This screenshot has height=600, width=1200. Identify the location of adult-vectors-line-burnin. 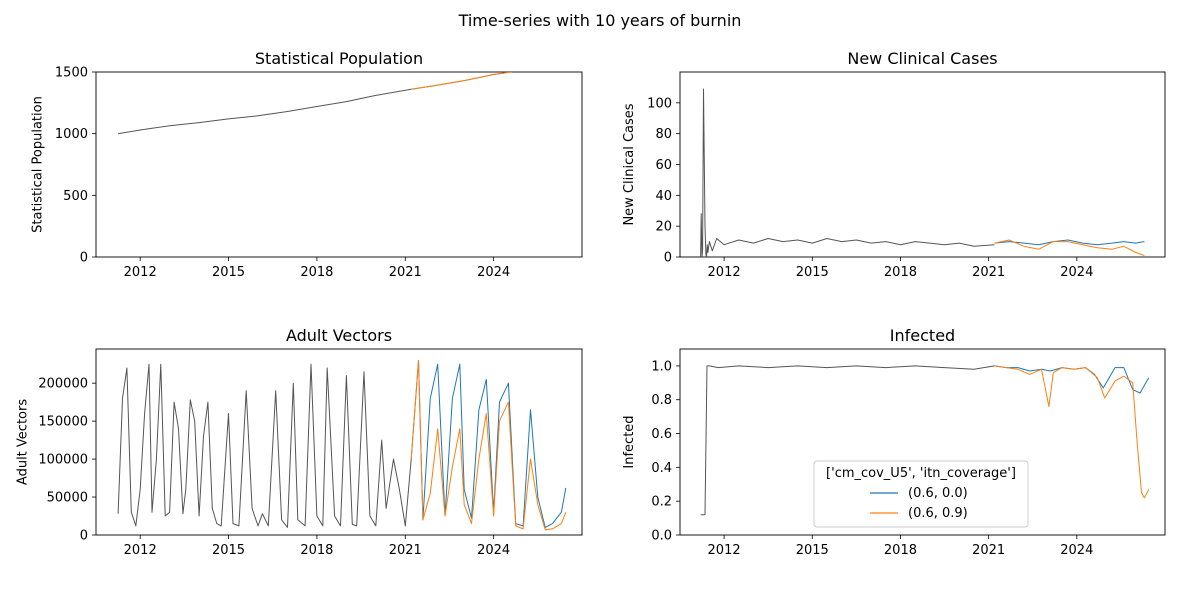
(264, 445).